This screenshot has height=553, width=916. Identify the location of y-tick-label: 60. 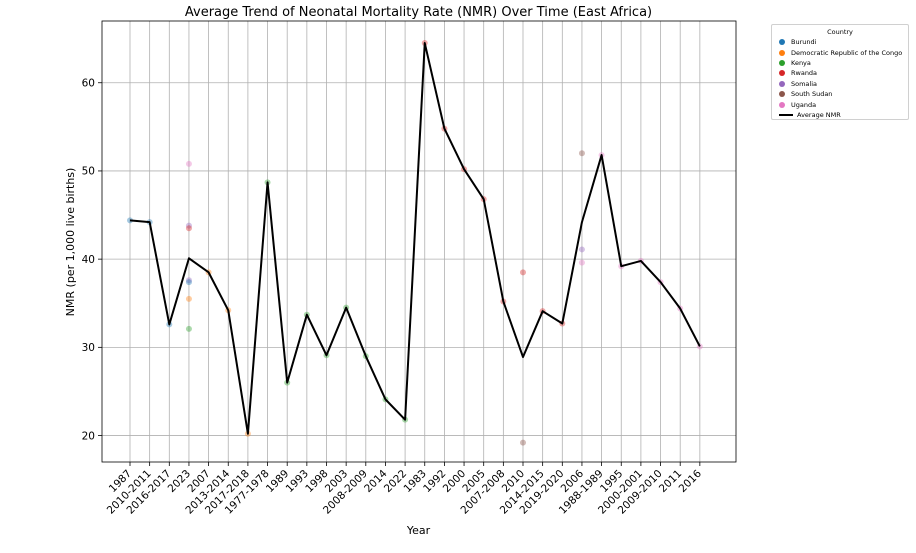
(88, 84).